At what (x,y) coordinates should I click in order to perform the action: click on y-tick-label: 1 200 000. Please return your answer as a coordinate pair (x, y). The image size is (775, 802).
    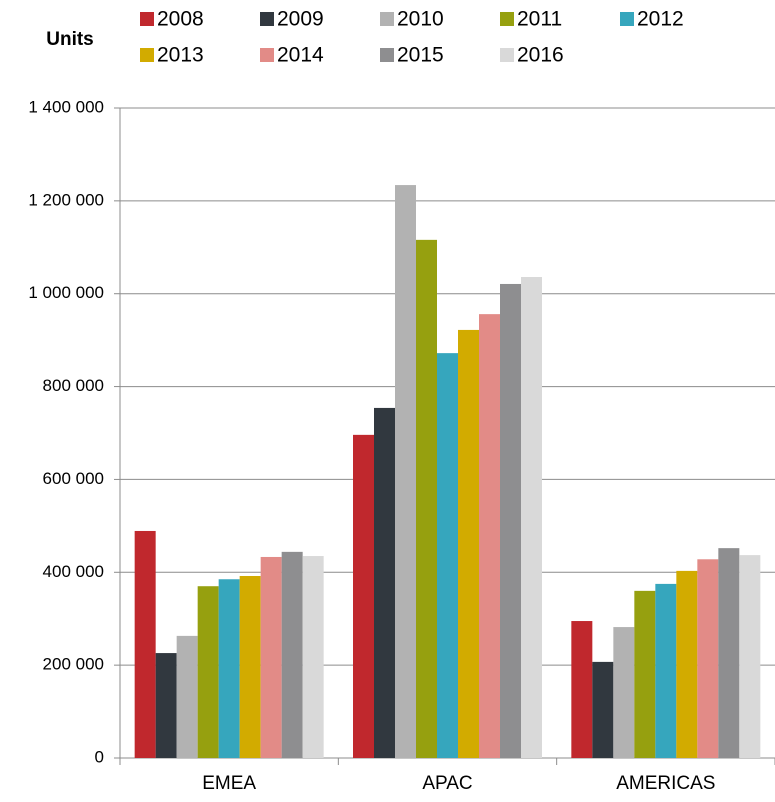
    Looking at the image, I should click on (66, 199).